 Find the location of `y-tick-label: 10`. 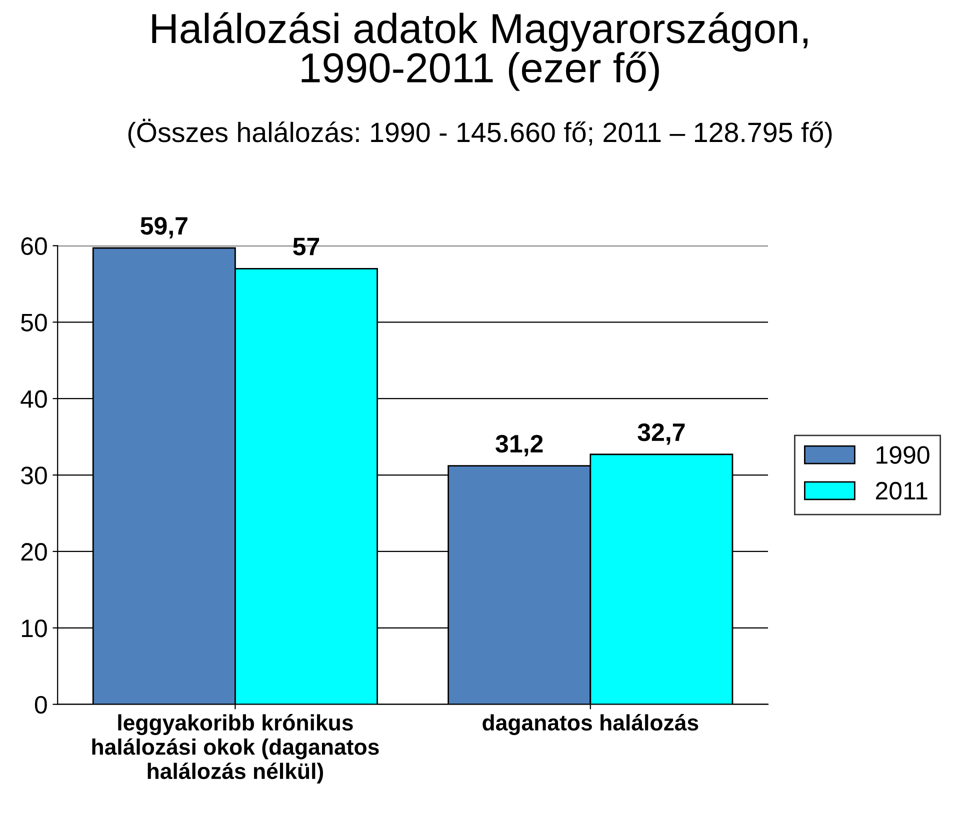

y-tick-label: 10 is located at coordinates (34, 629).